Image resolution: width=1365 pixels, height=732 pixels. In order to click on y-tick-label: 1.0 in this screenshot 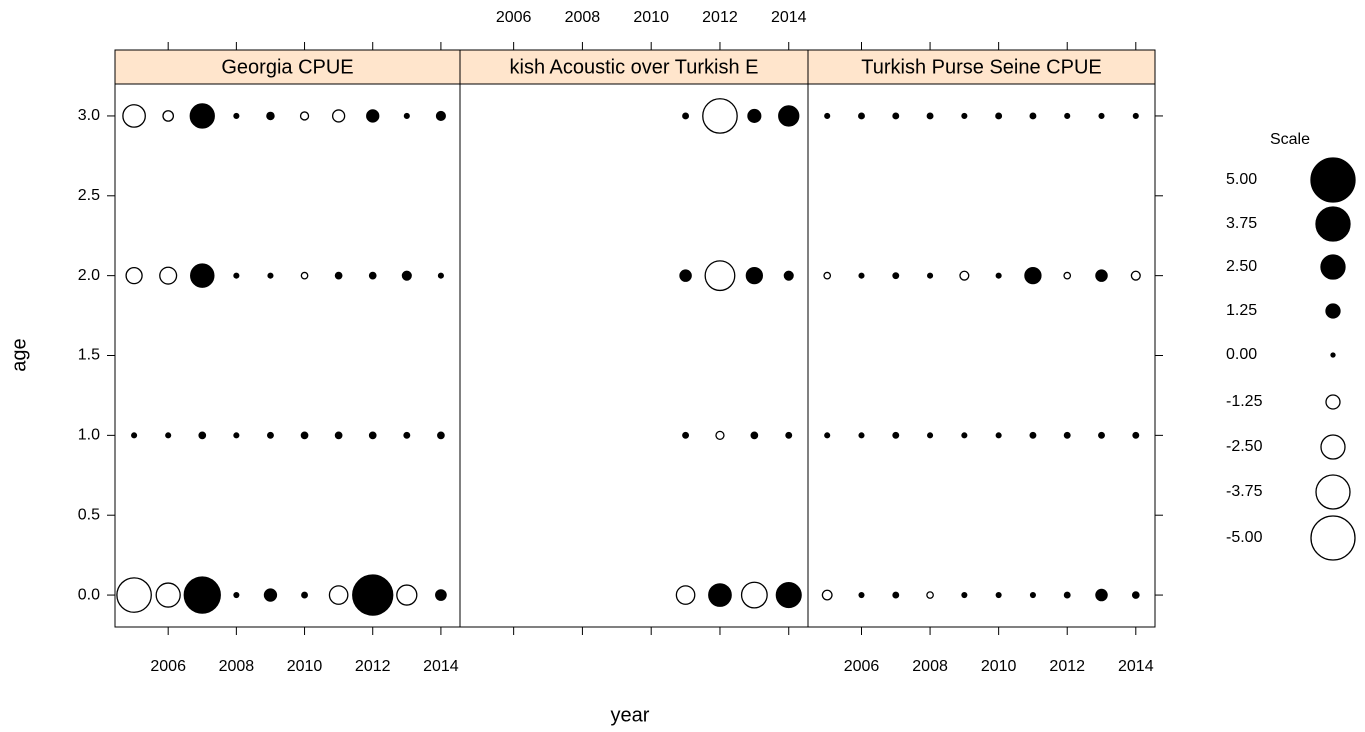, I will do `click(89, 435)`.